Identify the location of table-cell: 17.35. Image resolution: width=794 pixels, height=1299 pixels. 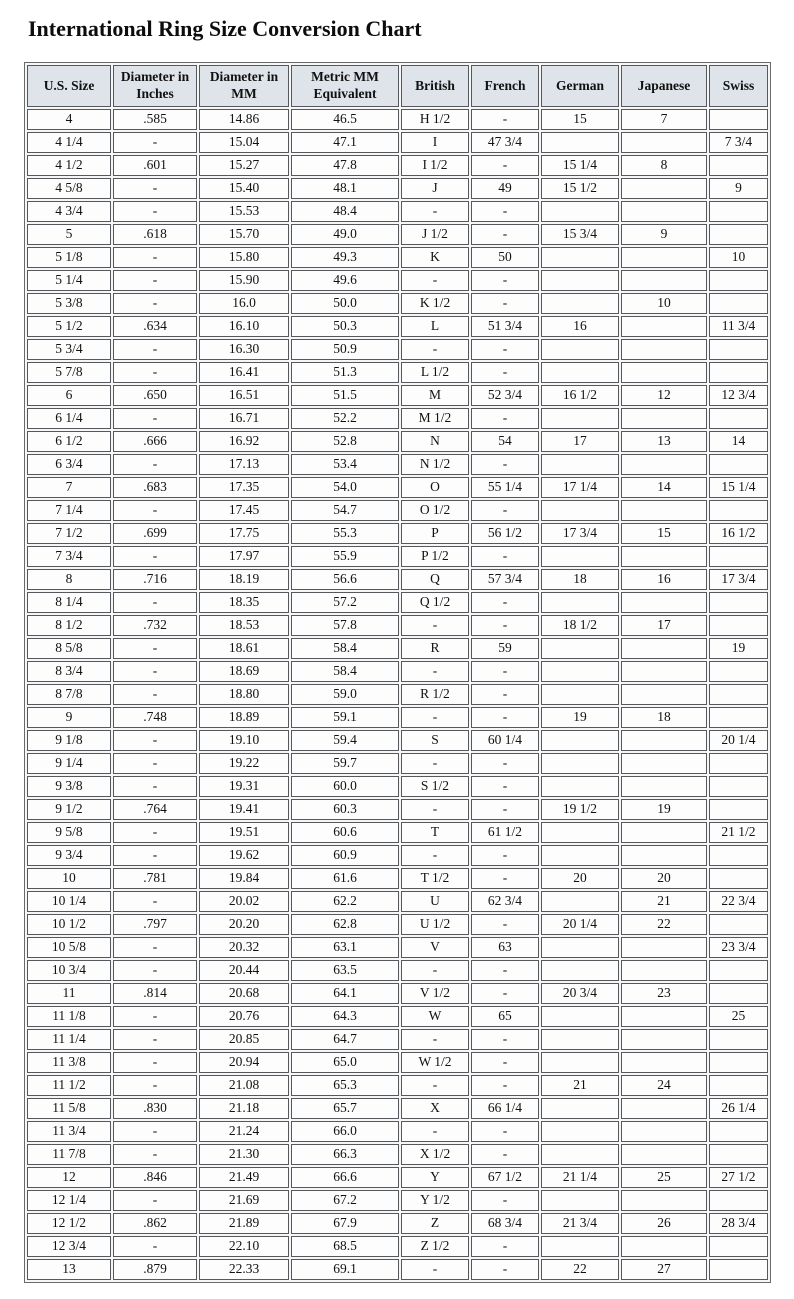
(244, 487).